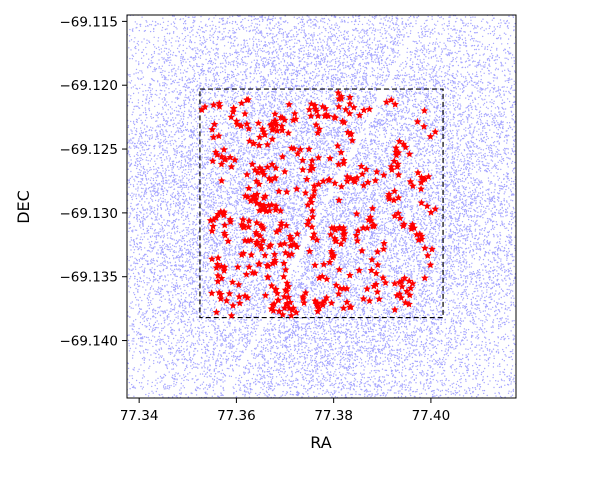 This screenshot has width=589, height=477. Describe the element at coordinates (139, 416) in the screenshot. I see `x-tick-label: 77.34` at that location.